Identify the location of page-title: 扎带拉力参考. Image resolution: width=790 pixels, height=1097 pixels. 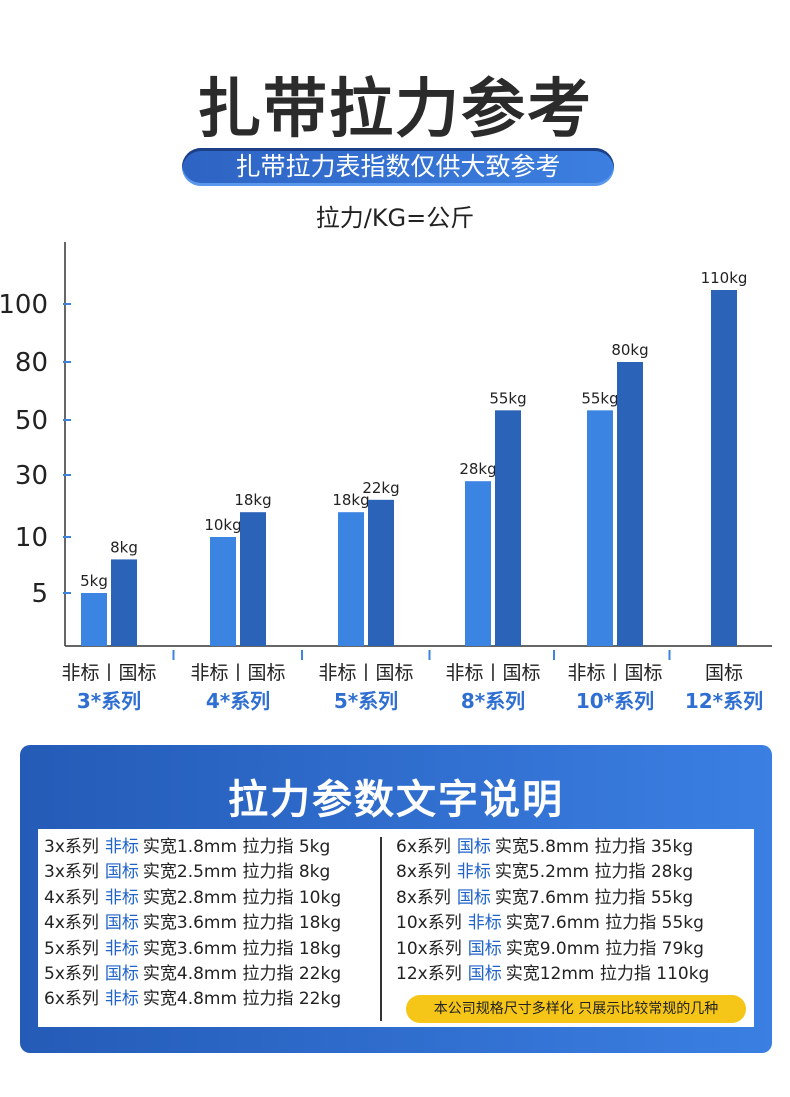
(395, 110).